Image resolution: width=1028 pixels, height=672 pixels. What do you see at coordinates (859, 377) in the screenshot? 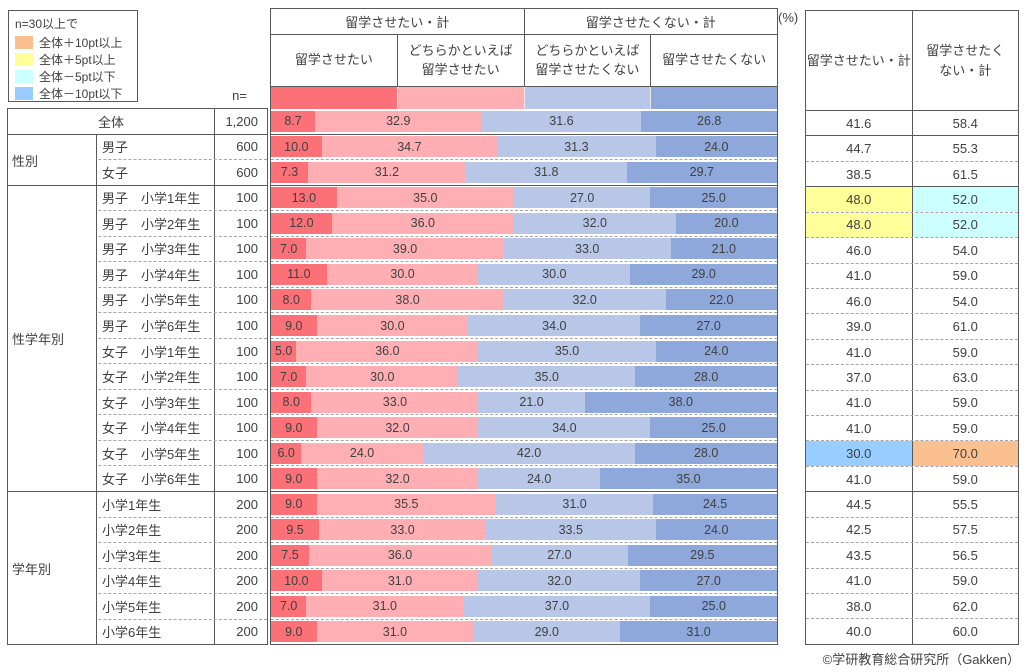
I see `want-total-value: 37.0` at bounding box center [859, 377].